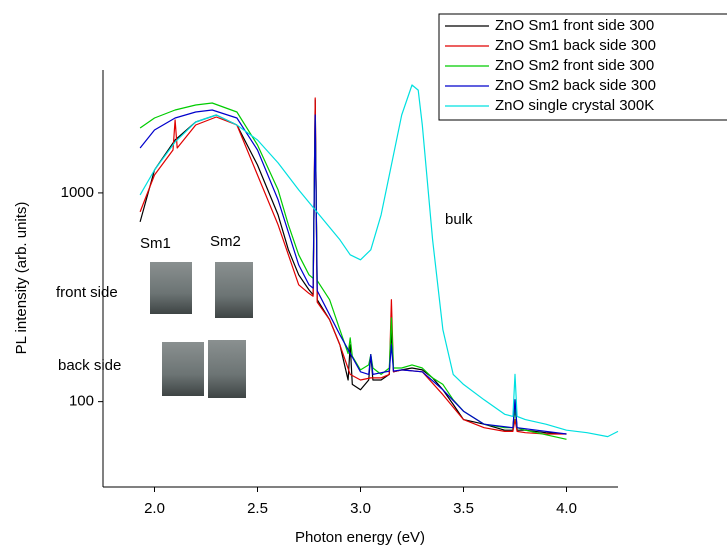 This screenshot has width=727, height=548. I want to click on legend-label: ZnO Sm1 front side 300, so click(574, 25).